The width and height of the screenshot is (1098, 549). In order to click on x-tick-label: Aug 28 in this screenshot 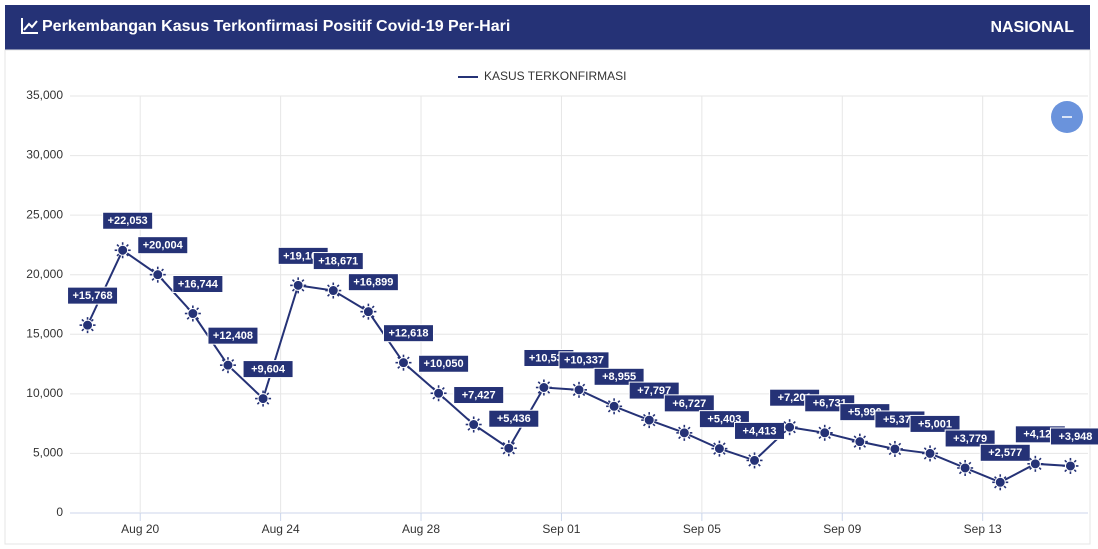, I will do `click(421, 529)`.